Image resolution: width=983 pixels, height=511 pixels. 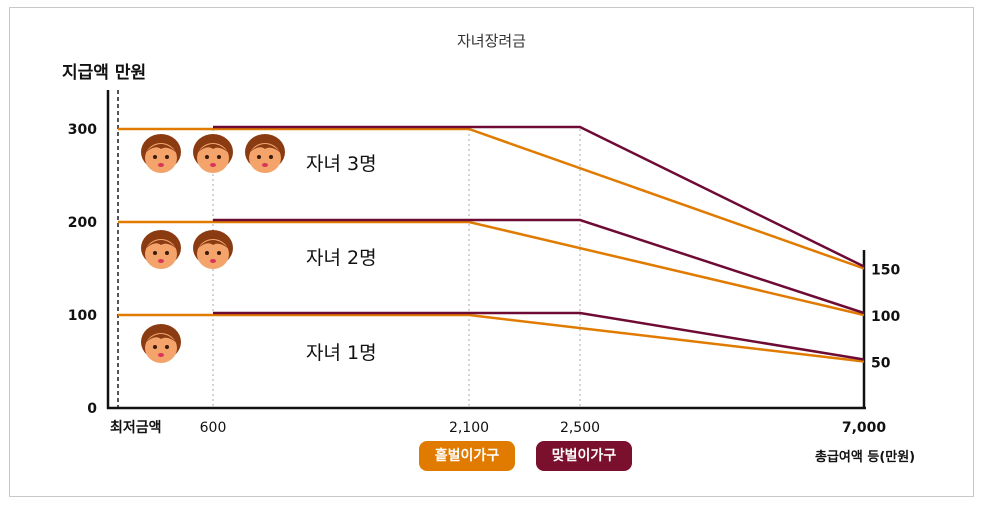 I want to click on x-axis-label: 총급여액 등(만원), so click(x=865, y=457).